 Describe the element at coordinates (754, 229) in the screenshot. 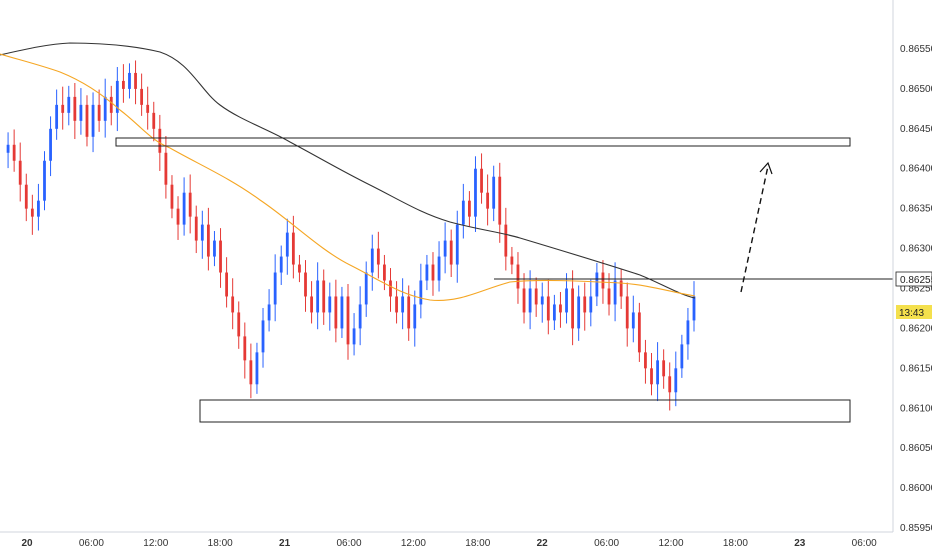

I see `projection-arrow-line` at that location.